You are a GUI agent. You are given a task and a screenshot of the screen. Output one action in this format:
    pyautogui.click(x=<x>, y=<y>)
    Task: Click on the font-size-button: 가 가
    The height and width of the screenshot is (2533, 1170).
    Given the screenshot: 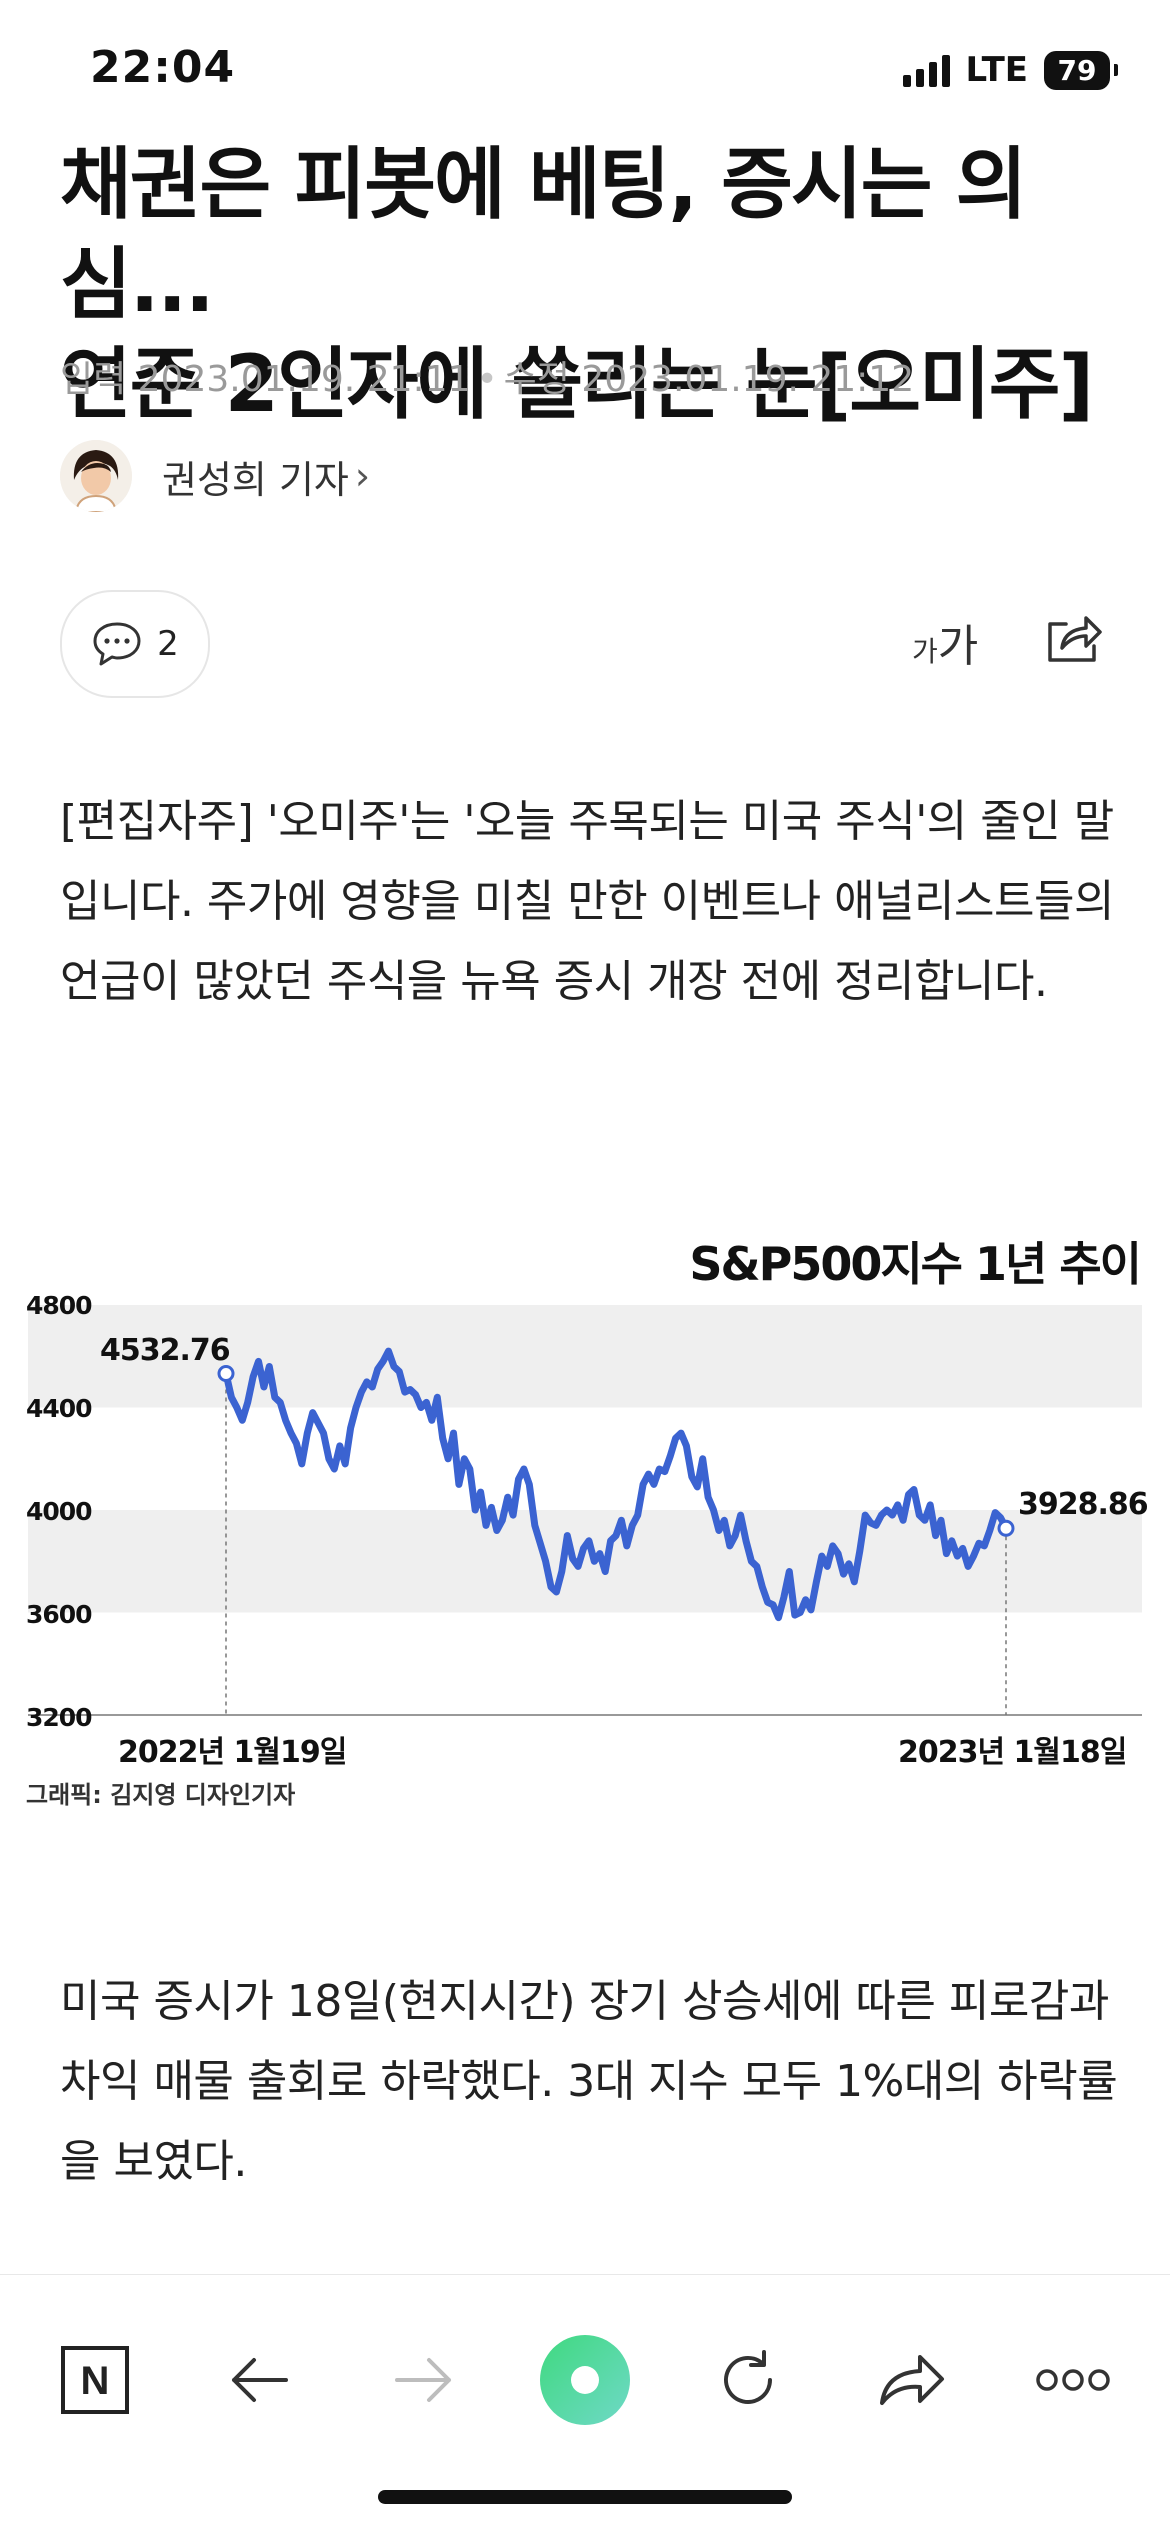 What is the action you would take?
    pyautogui.click(x=945, y=642)
    